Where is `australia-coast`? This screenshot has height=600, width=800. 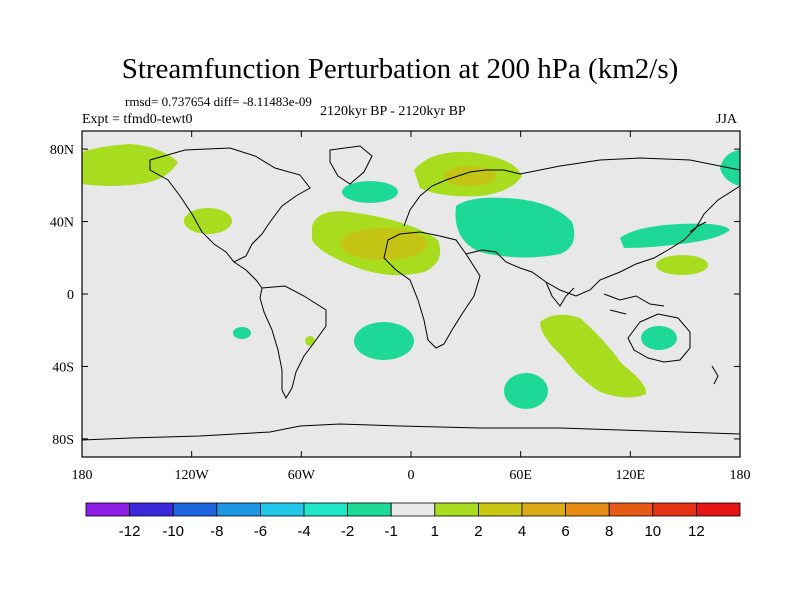 australia-coast is located at coordinates (659, 338).